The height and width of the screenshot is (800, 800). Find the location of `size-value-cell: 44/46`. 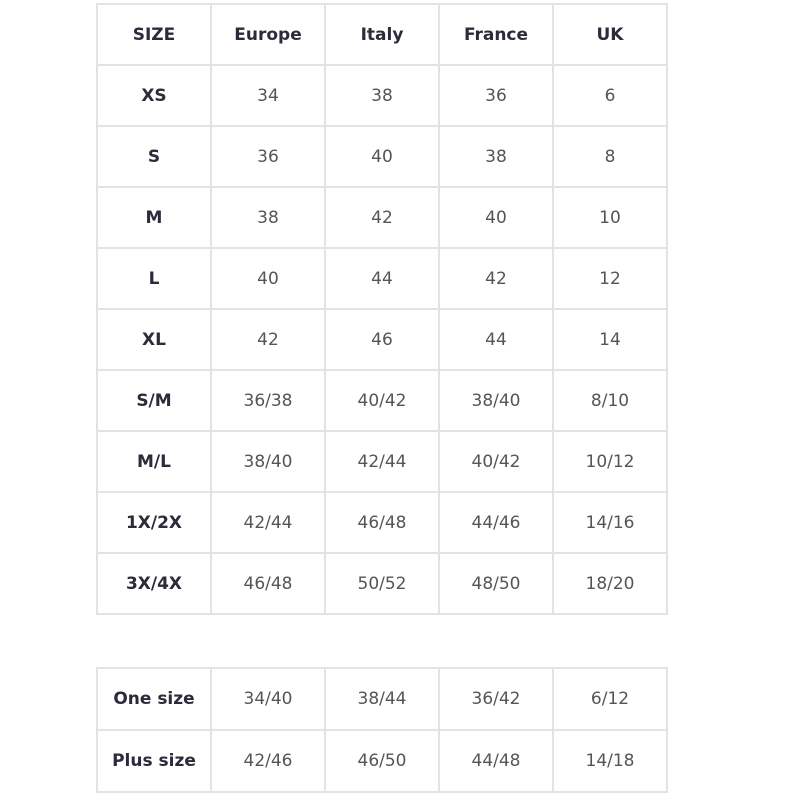

size-value-cell: 44/46 is located at coordinates (496, 522).